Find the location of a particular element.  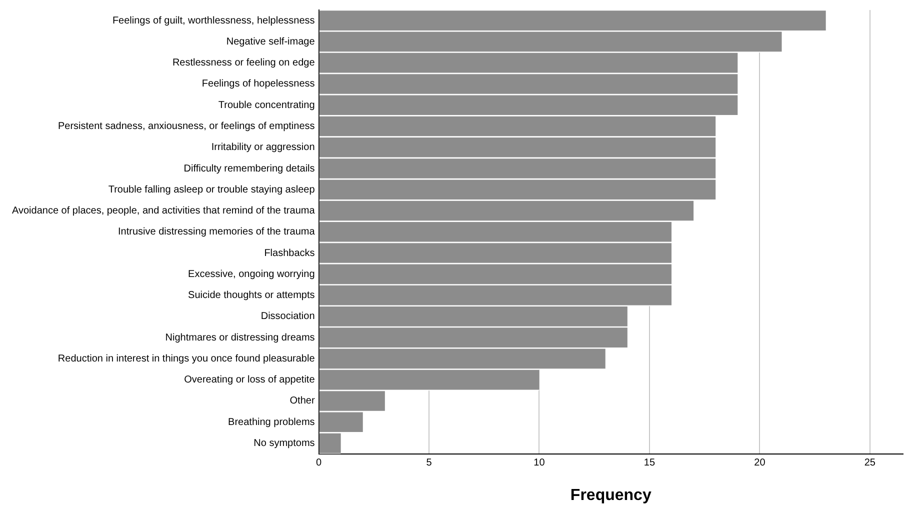

y-tick-label: Dissociation is located at coordinates (287, 316).